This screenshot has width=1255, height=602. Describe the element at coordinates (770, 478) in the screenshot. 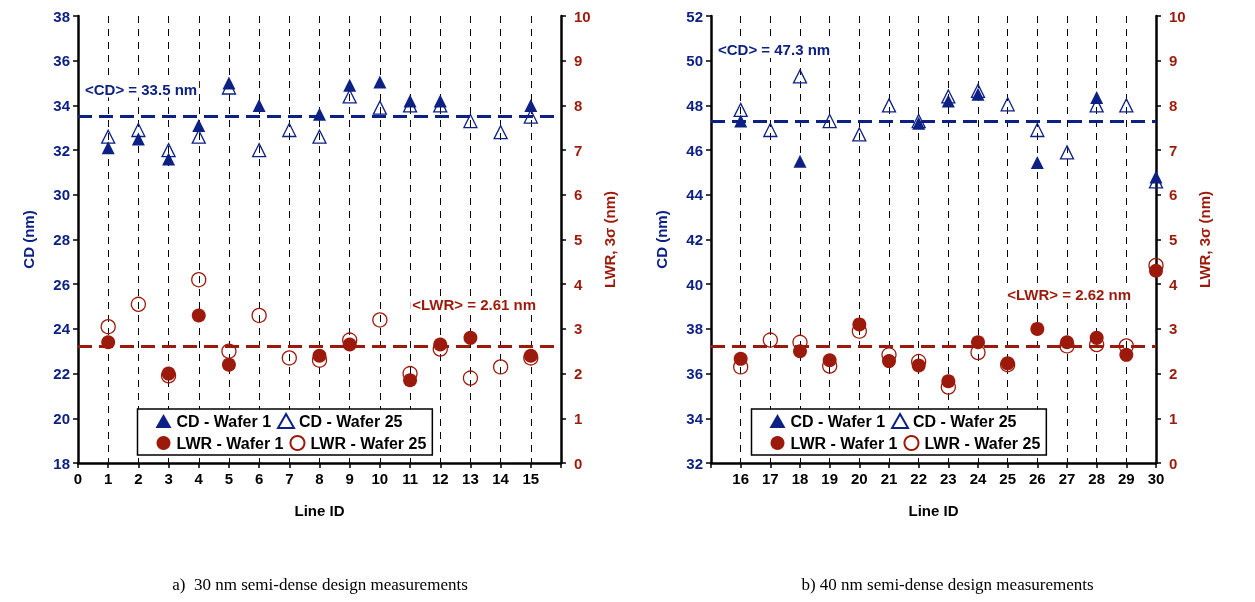

I see `x-tick-label: 17` at that location.